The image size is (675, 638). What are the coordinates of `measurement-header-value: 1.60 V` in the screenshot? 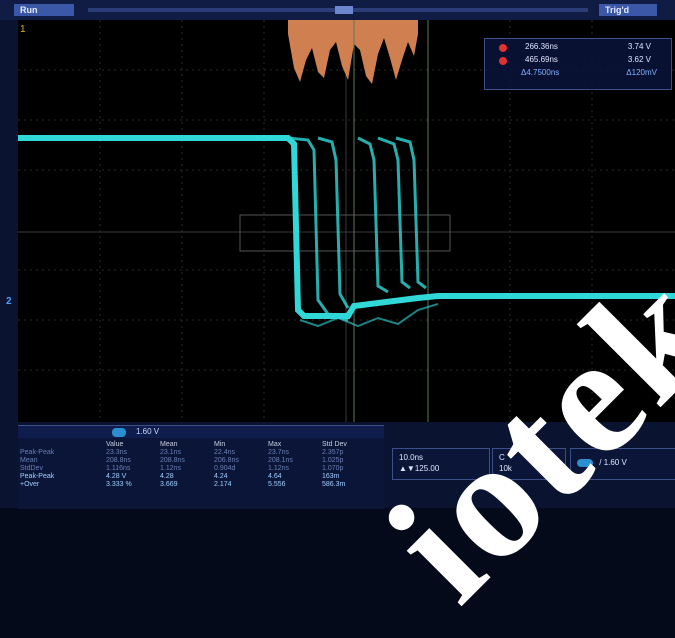 It's located at (148, 431).